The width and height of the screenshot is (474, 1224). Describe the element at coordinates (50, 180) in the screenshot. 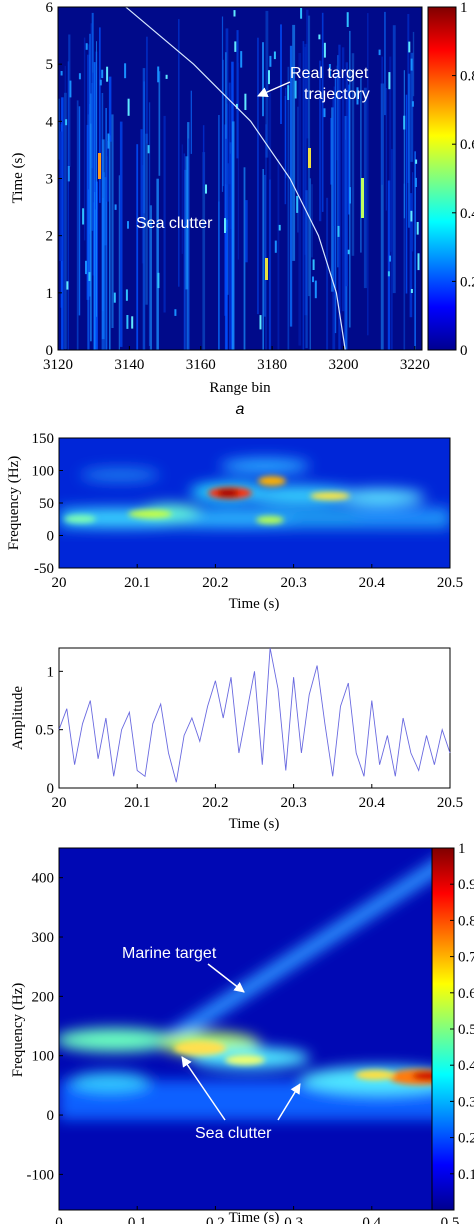

I see `y-tick-label: 3` at that location.